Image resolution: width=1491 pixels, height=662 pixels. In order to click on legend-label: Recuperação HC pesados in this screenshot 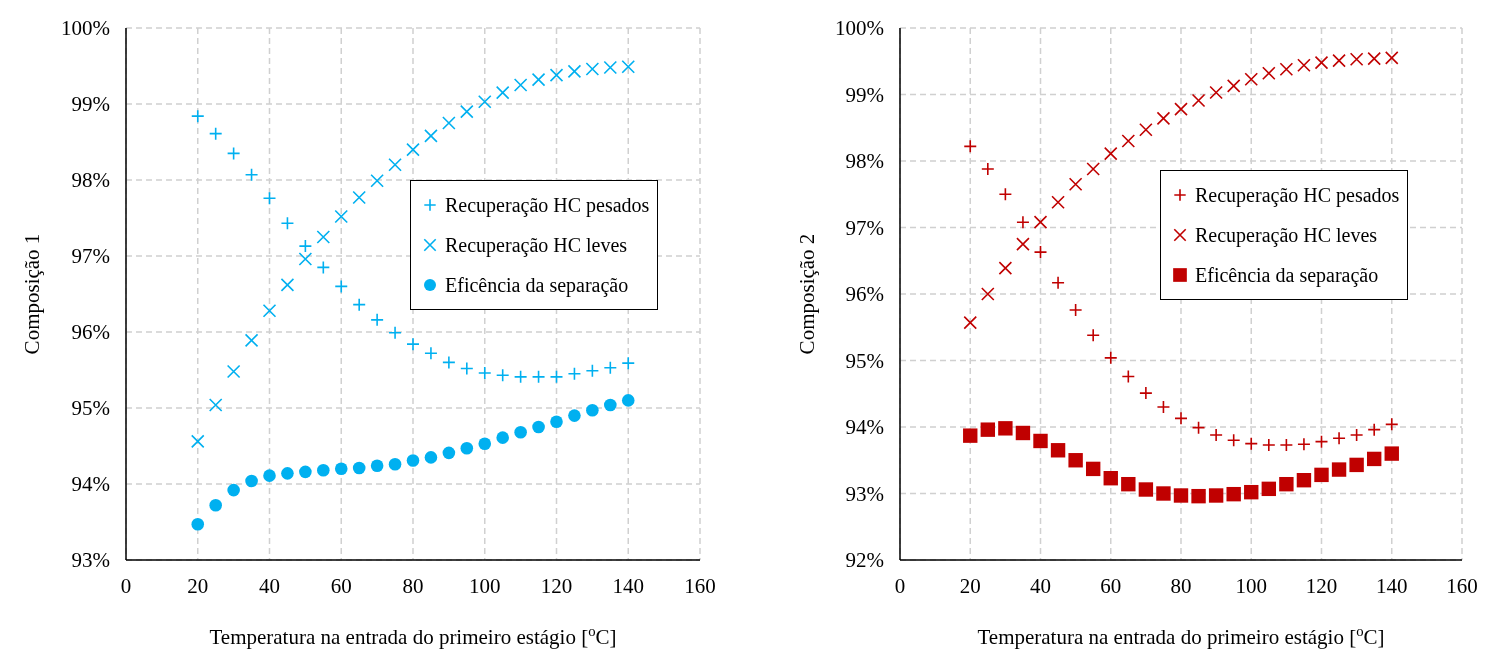, I will do `click(1297, 195)`.